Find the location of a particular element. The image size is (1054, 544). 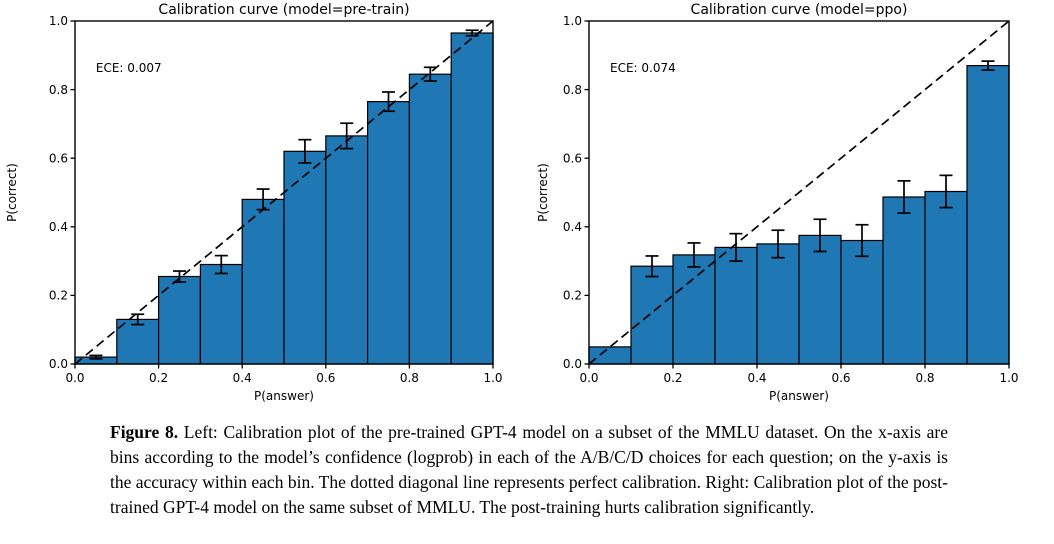

figure-caption-label: Figure 8. is located at coordinates (144, 432).